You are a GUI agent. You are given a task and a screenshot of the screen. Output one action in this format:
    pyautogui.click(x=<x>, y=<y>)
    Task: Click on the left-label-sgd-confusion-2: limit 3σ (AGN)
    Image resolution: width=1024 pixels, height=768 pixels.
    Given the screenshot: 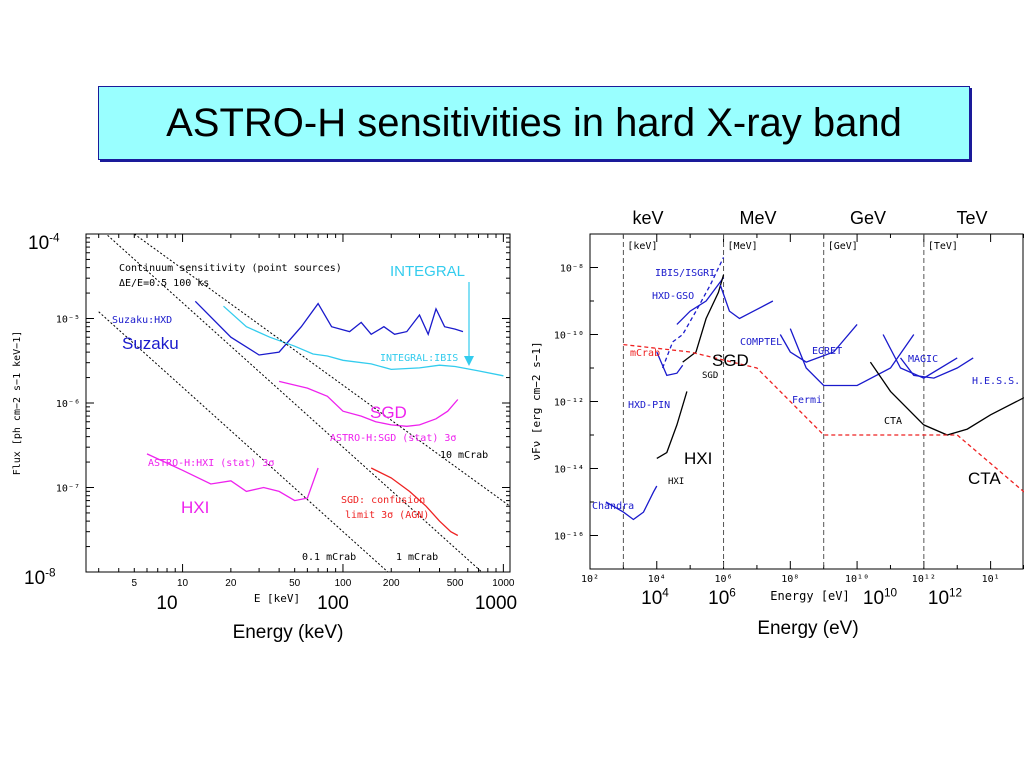 What is the action you would take?
    pyautogui.click(x=387, y=515)
    